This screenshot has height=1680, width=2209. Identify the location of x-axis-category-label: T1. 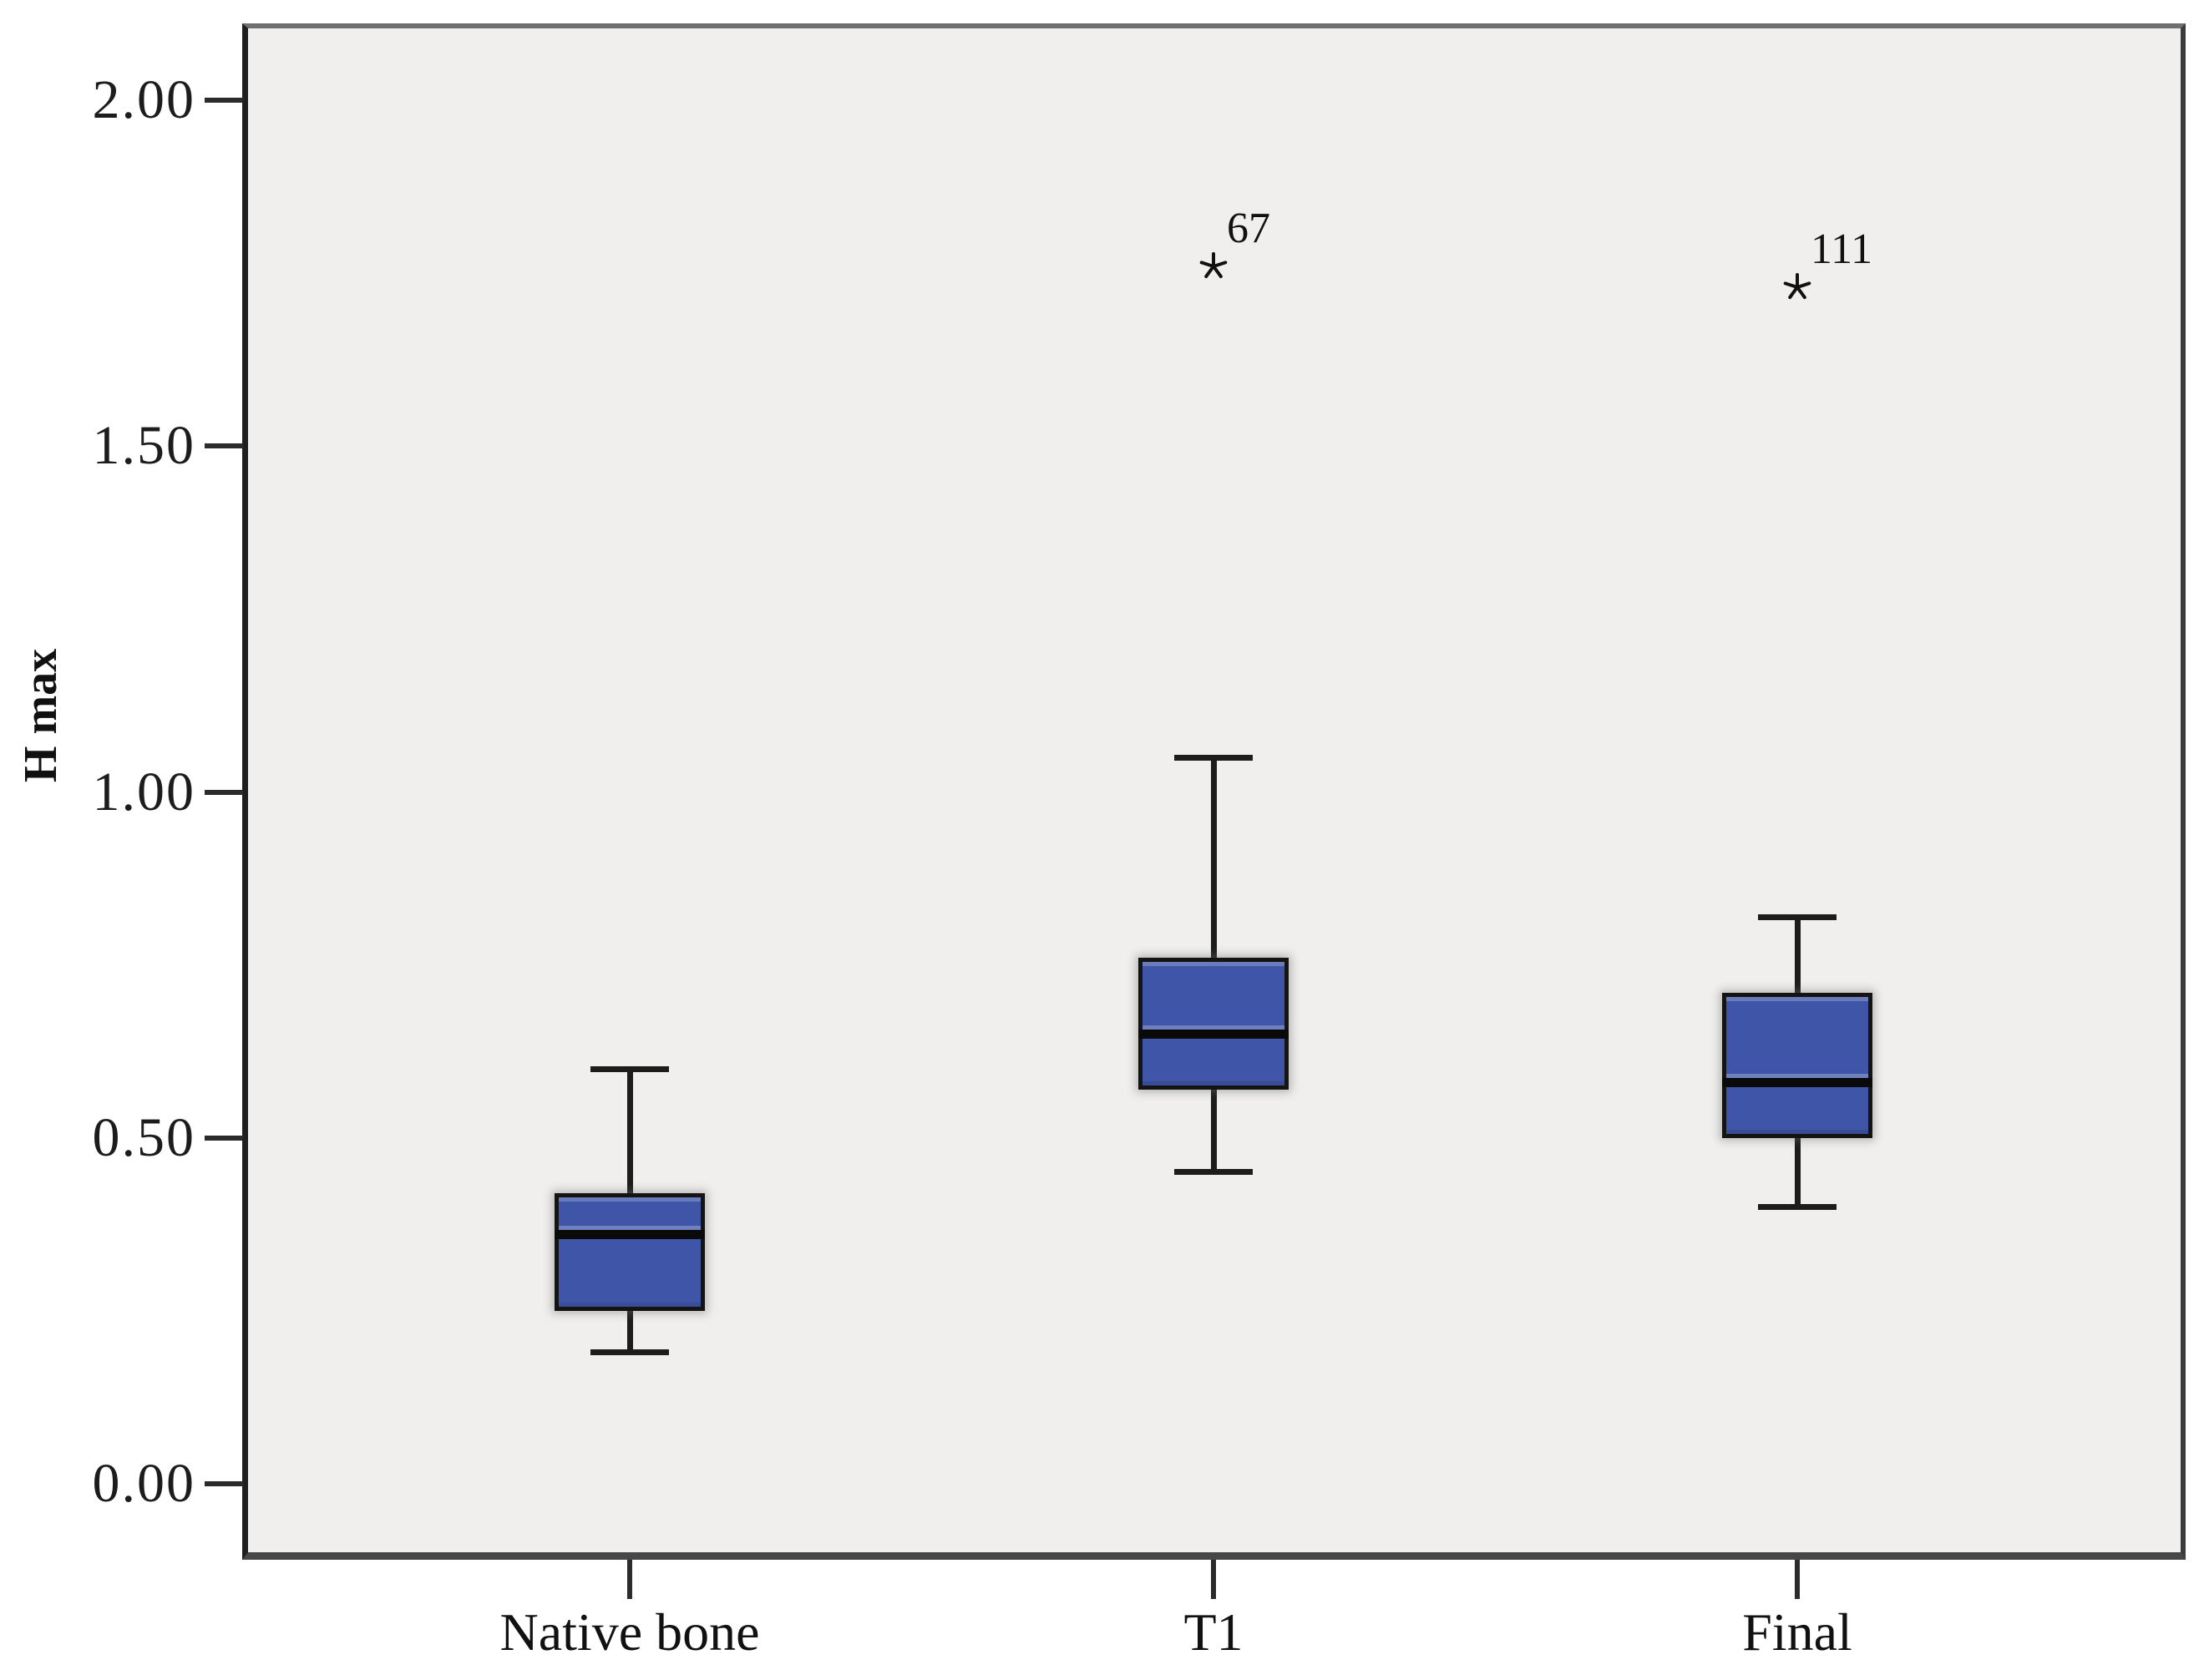
(1213, 1632).